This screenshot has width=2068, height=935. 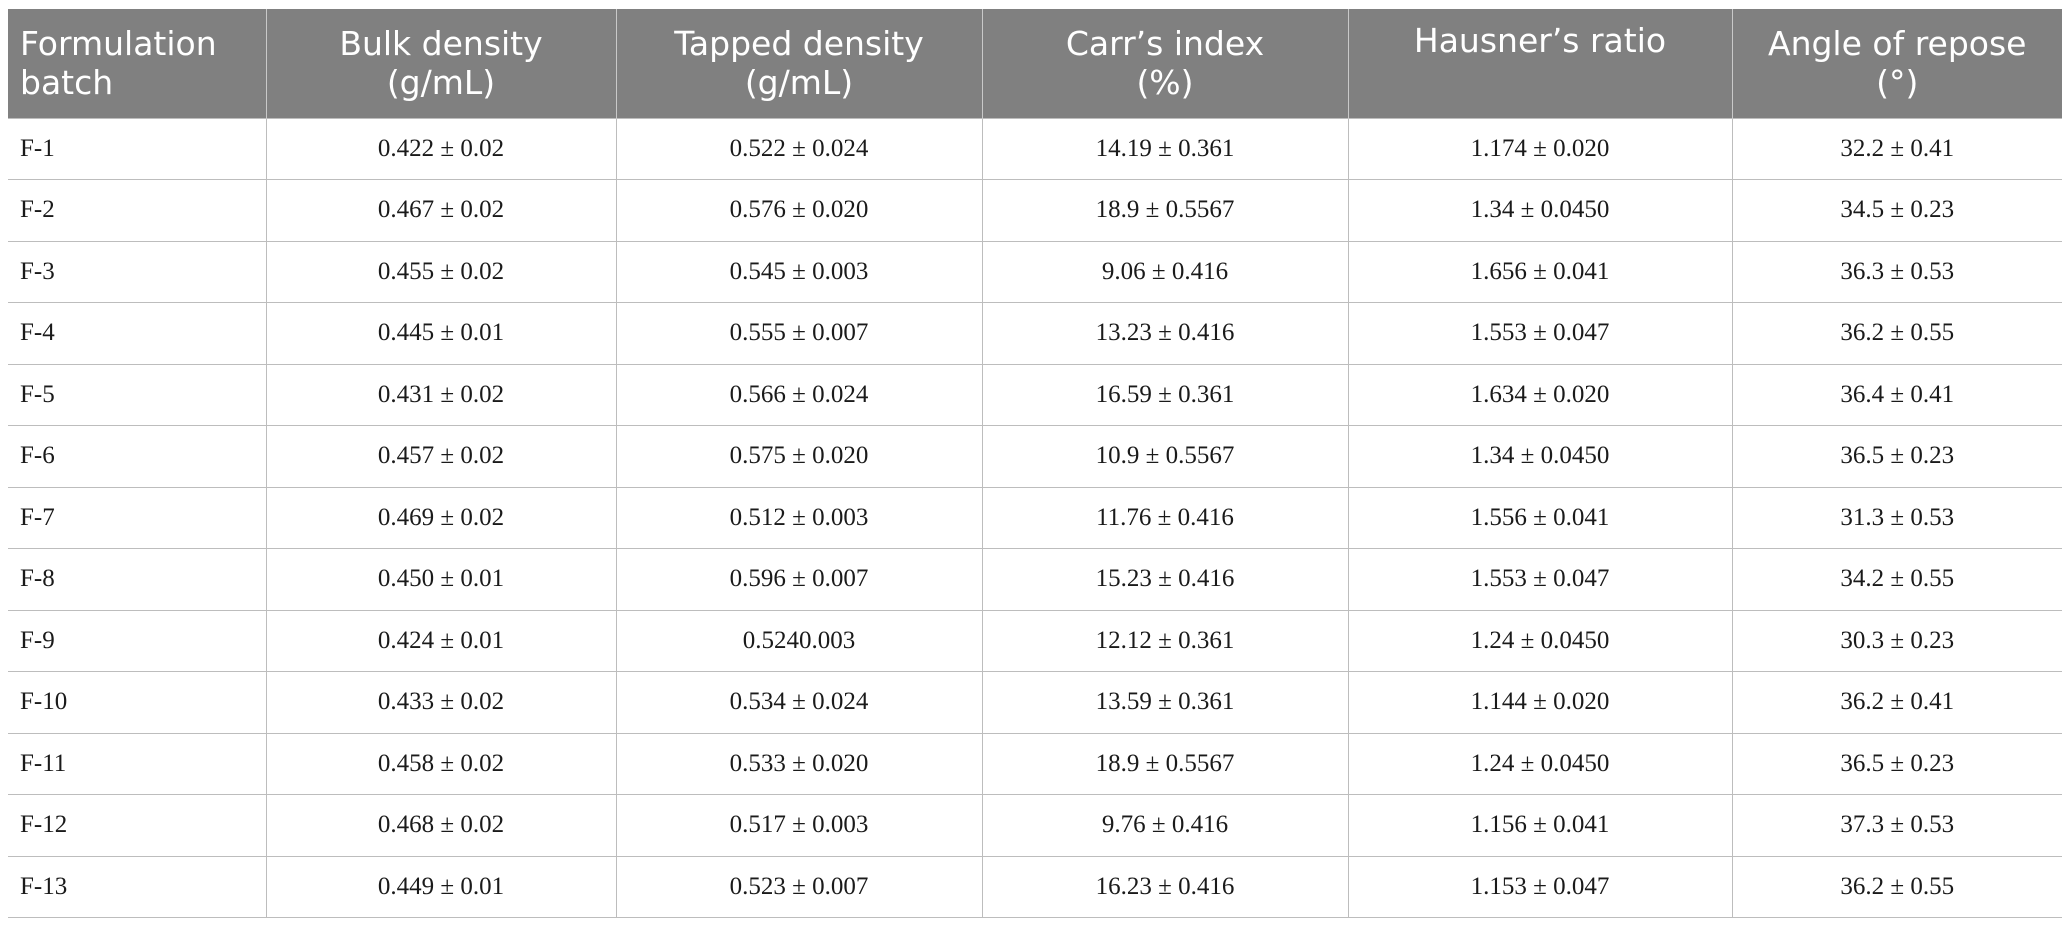 I want to click on cell-formulation-batch: F-12, so click(x=137, y=825).